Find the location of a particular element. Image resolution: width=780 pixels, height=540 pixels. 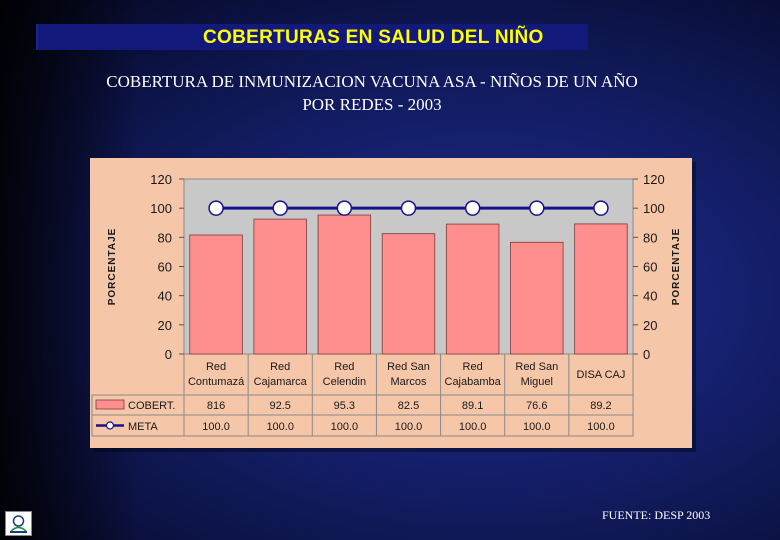

y-tick-label-left: 40 is located at coordinates (165, 296).